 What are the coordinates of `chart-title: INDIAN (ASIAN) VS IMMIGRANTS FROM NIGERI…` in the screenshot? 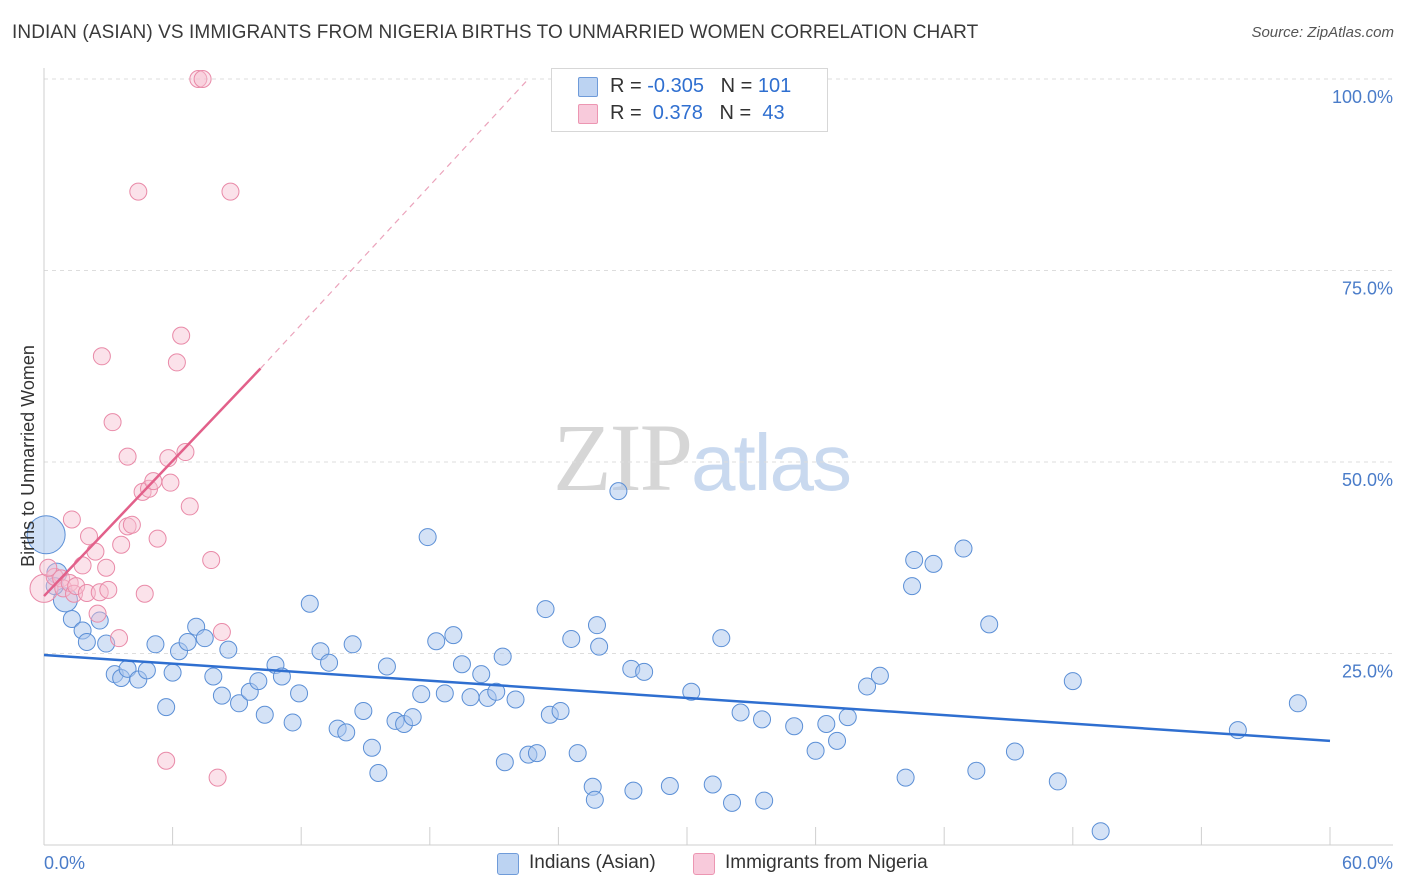 It's located at (495, 32).